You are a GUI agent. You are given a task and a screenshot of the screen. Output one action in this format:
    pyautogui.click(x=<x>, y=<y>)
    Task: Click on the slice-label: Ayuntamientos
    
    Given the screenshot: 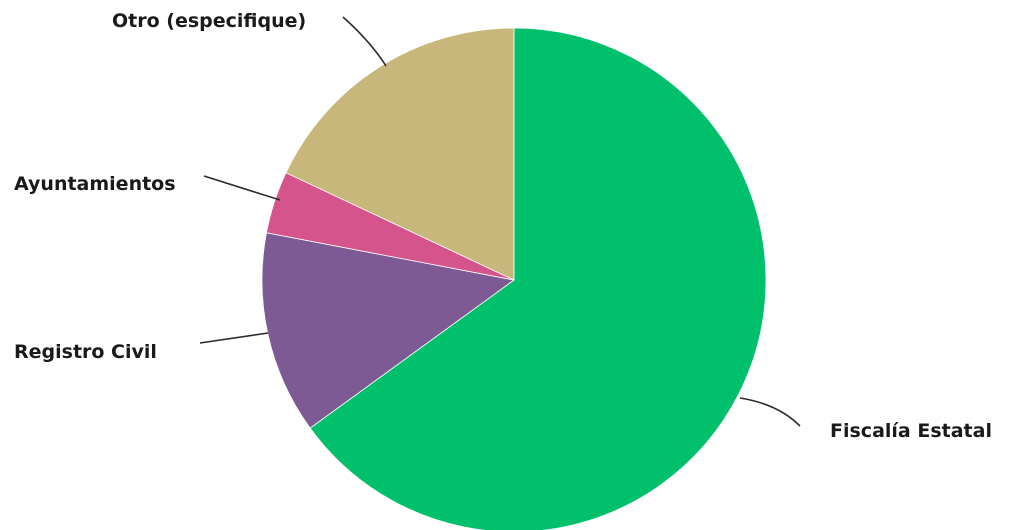 What is the action you would take?
    pyautogui.click(x=95, y=184)
    